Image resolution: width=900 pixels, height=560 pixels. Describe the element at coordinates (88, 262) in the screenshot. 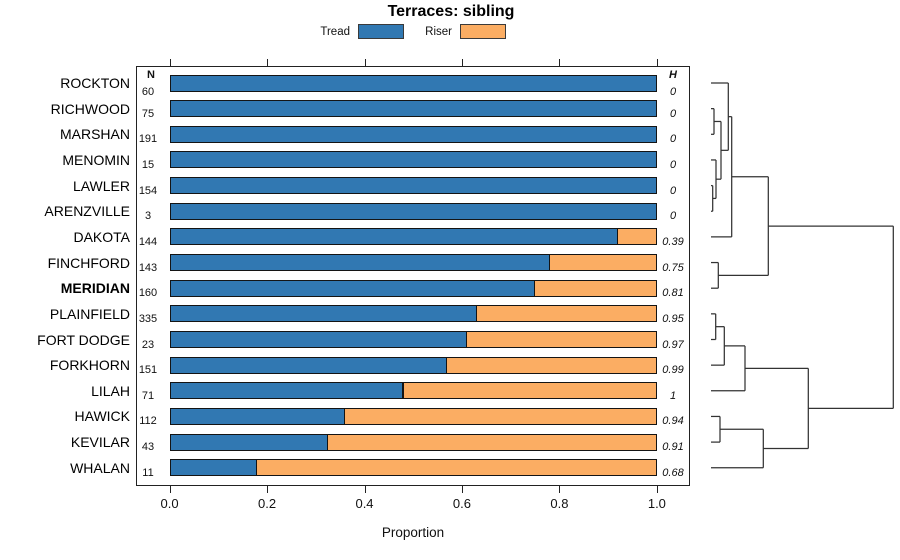

I see `row-label: FINCHFORD` at that location.